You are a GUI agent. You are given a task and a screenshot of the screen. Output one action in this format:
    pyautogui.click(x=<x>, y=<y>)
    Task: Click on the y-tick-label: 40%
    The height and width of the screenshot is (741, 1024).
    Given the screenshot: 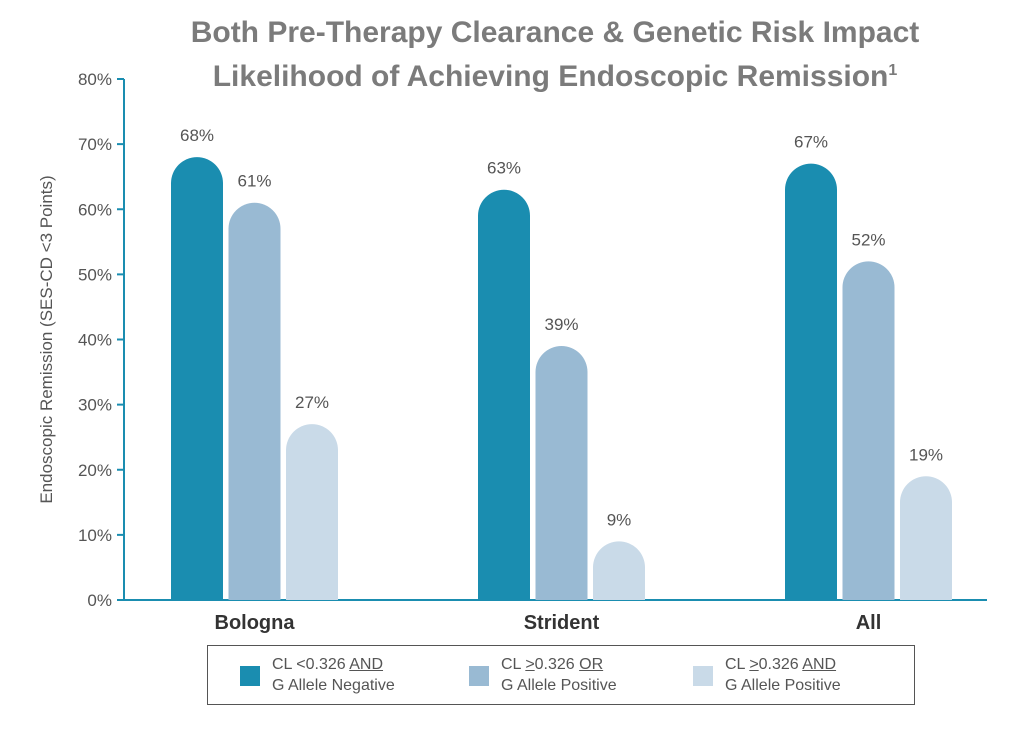 What is the action you would take?
    pyautogui.click(x=95, y=340)
    